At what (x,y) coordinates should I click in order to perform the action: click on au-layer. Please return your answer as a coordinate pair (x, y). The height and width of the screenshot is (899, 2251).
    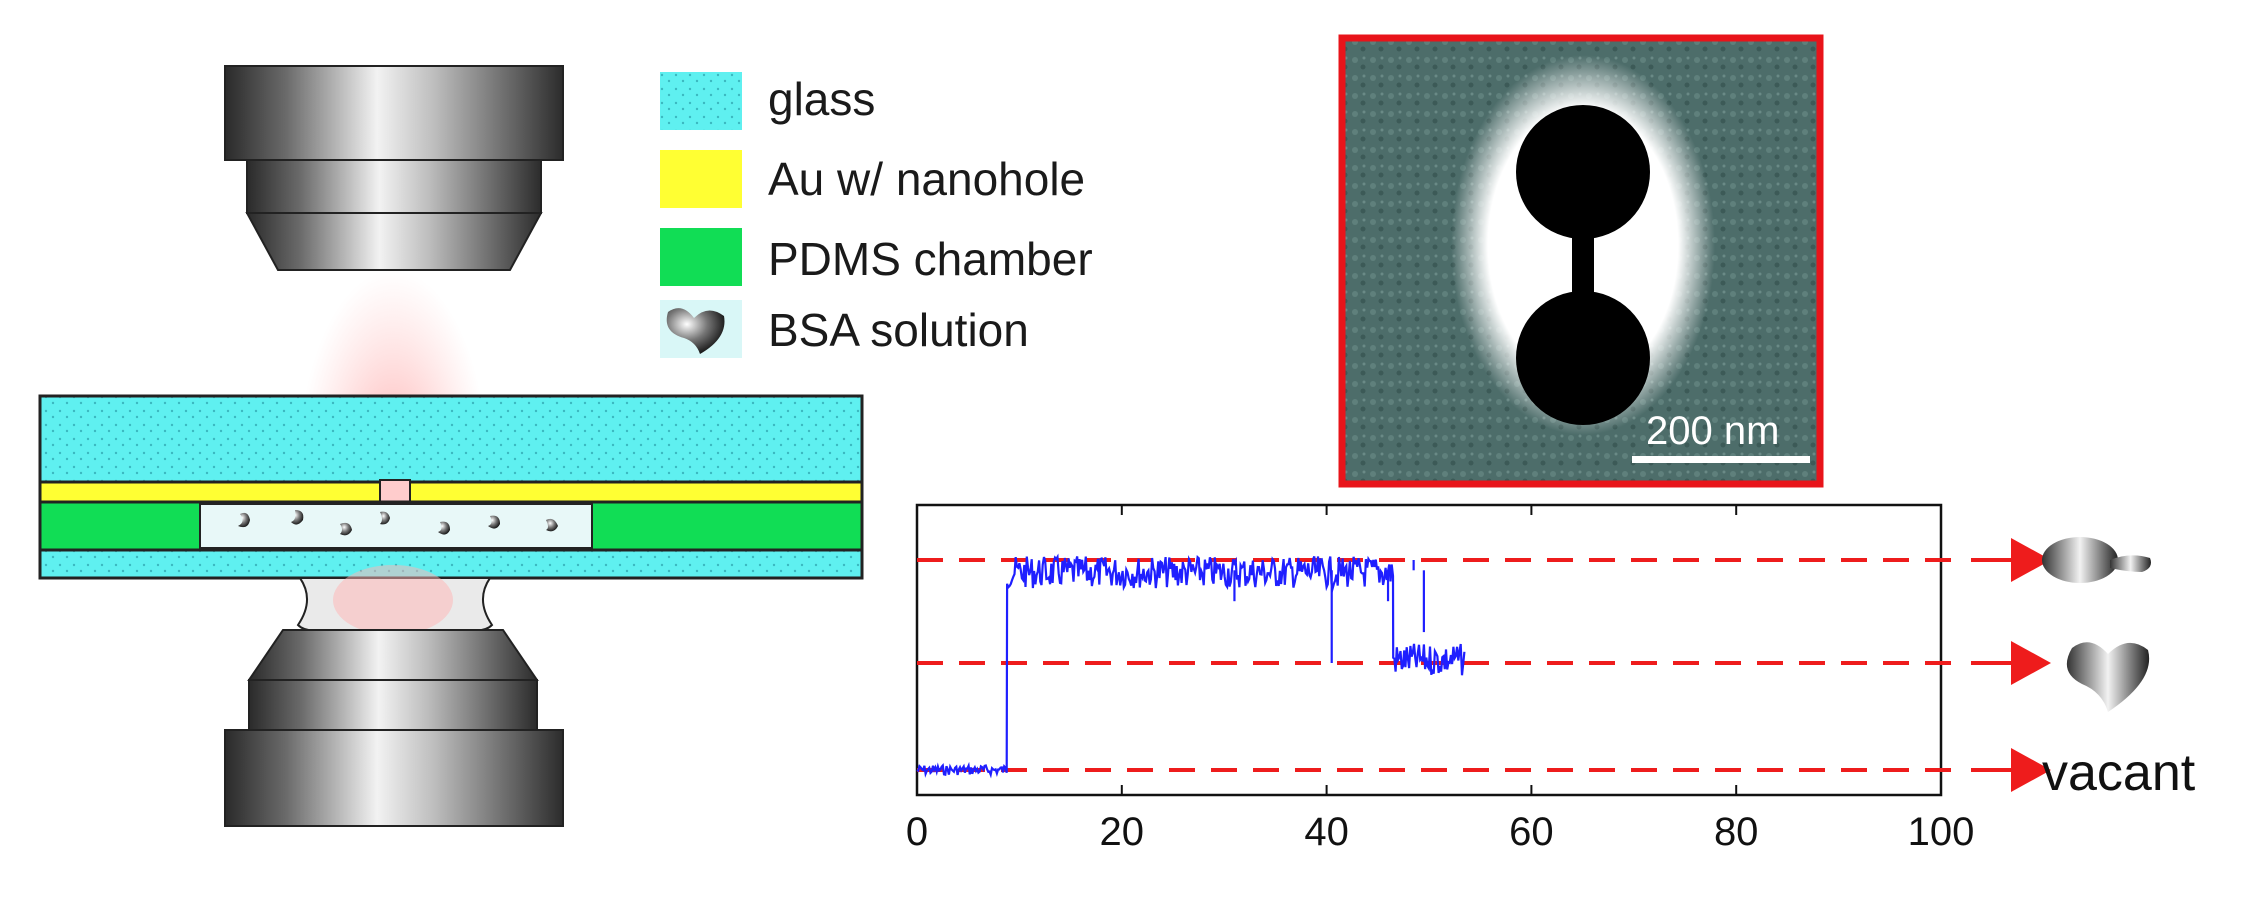
    Looking at the image, I should click on (451, 492).